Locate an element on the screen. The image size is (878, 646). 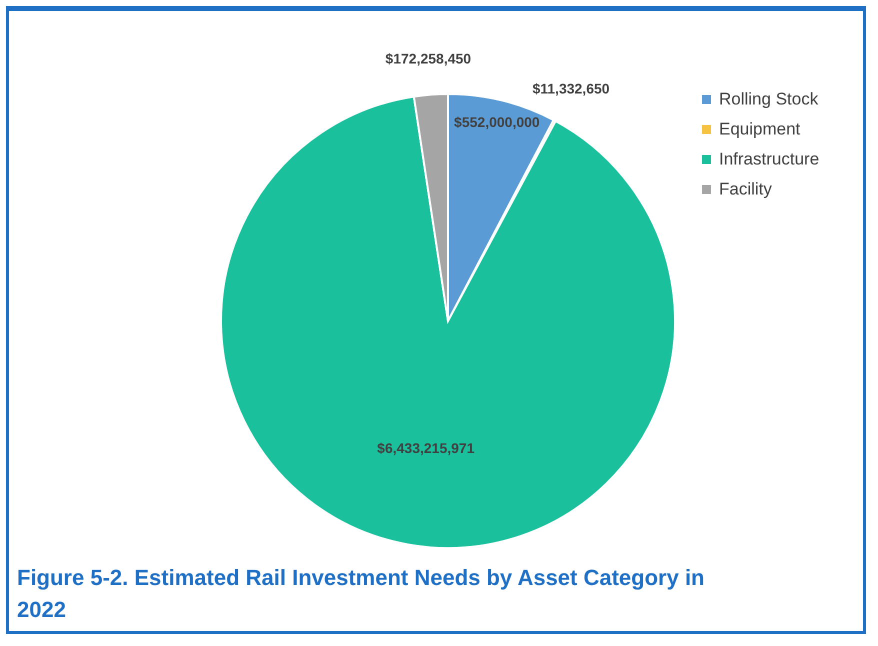
legend-label: Facility is located at coordinates (745, 189).